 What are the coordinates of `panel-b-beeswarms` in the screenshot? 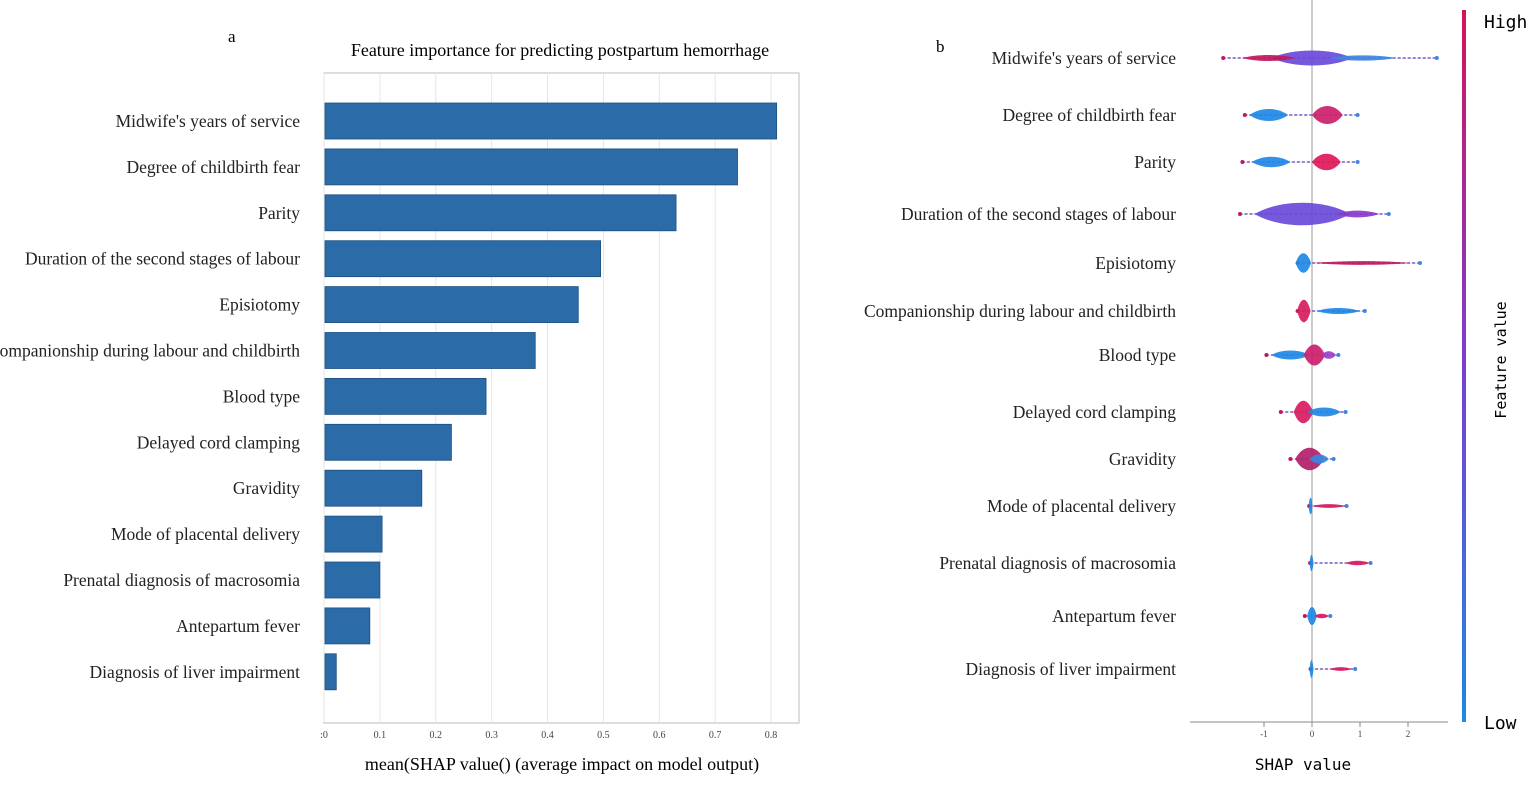 It's located at (1330, 364).